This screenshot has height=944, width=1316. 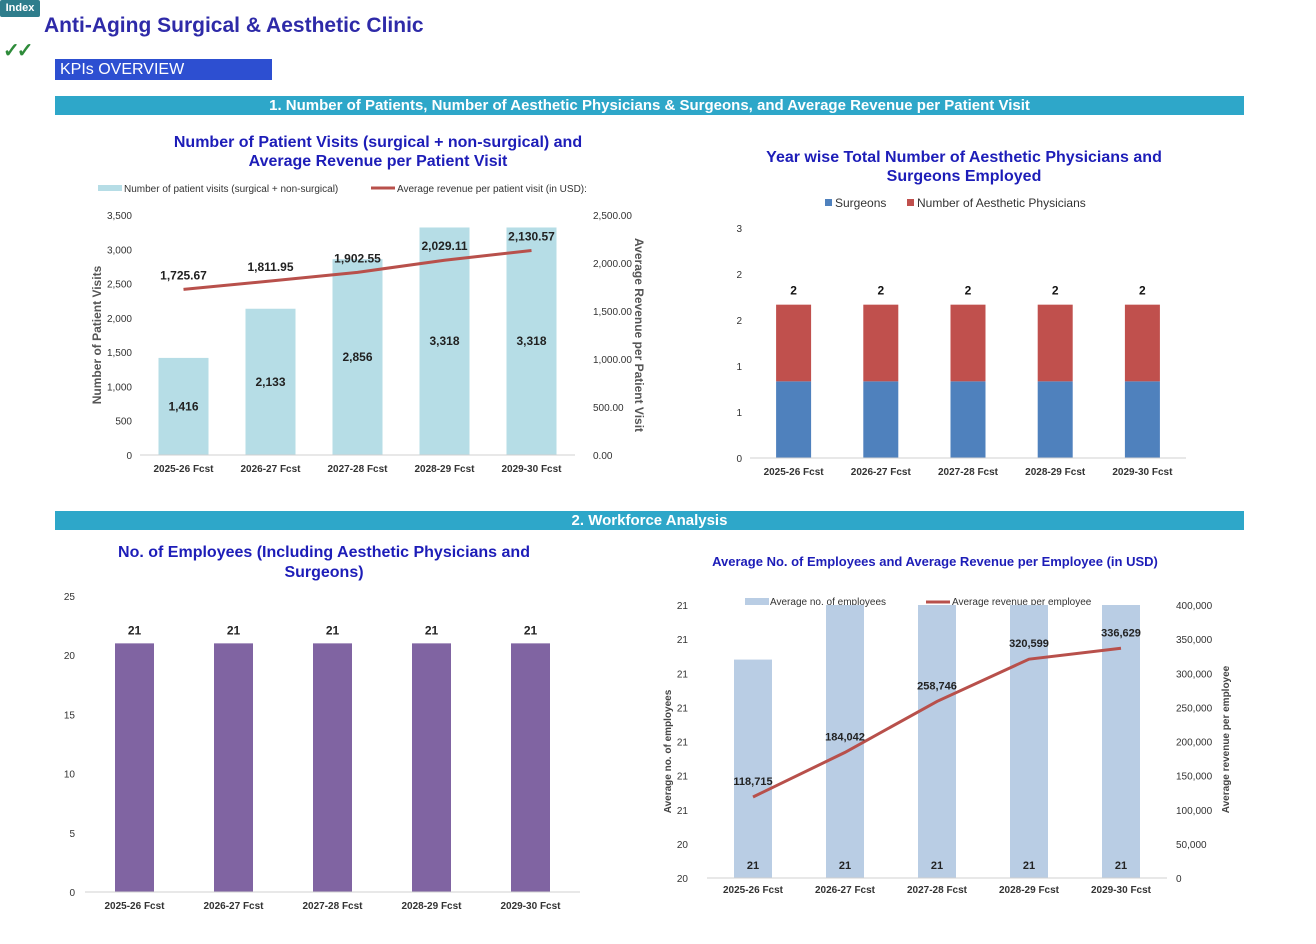 I want to click on y2-tick-label: 200,000, so click(x=1194, y=743).